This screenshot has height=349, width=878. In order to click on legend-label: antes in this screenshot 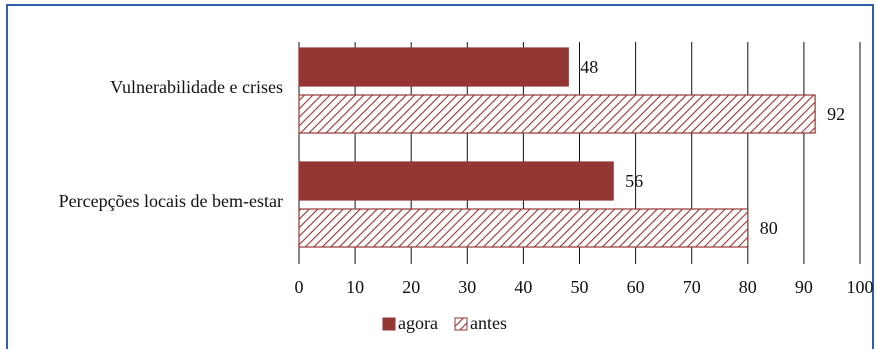, I will do `click(488, 323)`.